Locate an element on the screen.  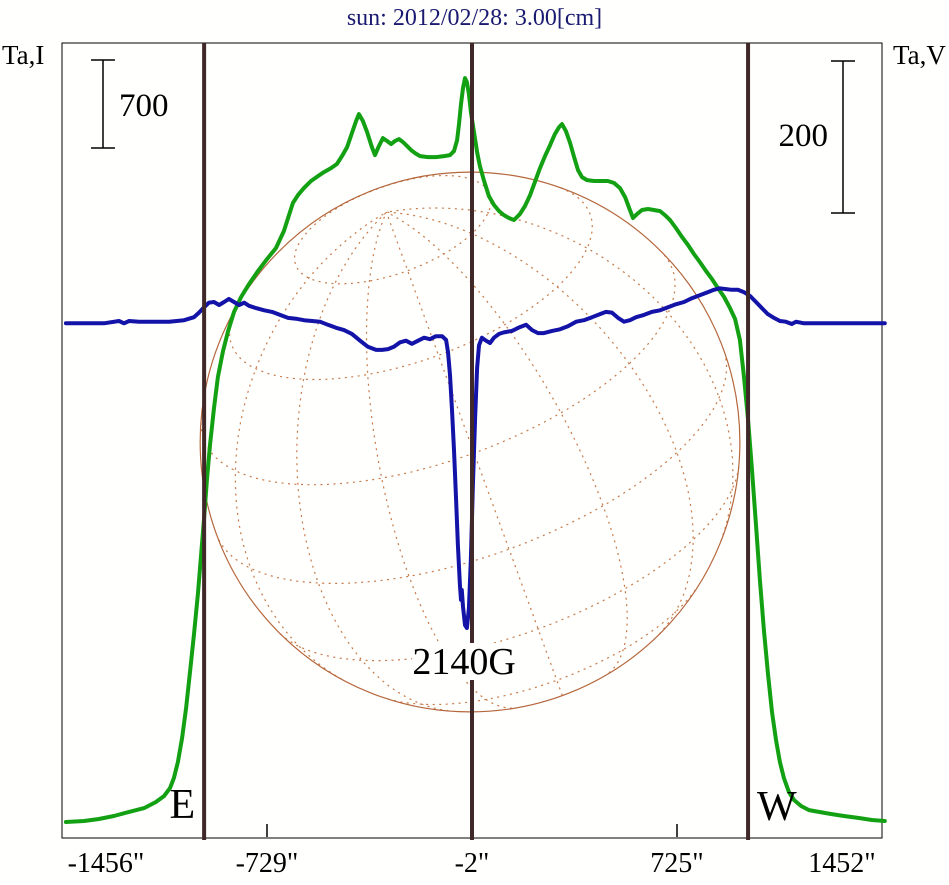
right-axis-label: Ta,V is located at coordinates (919, 55).